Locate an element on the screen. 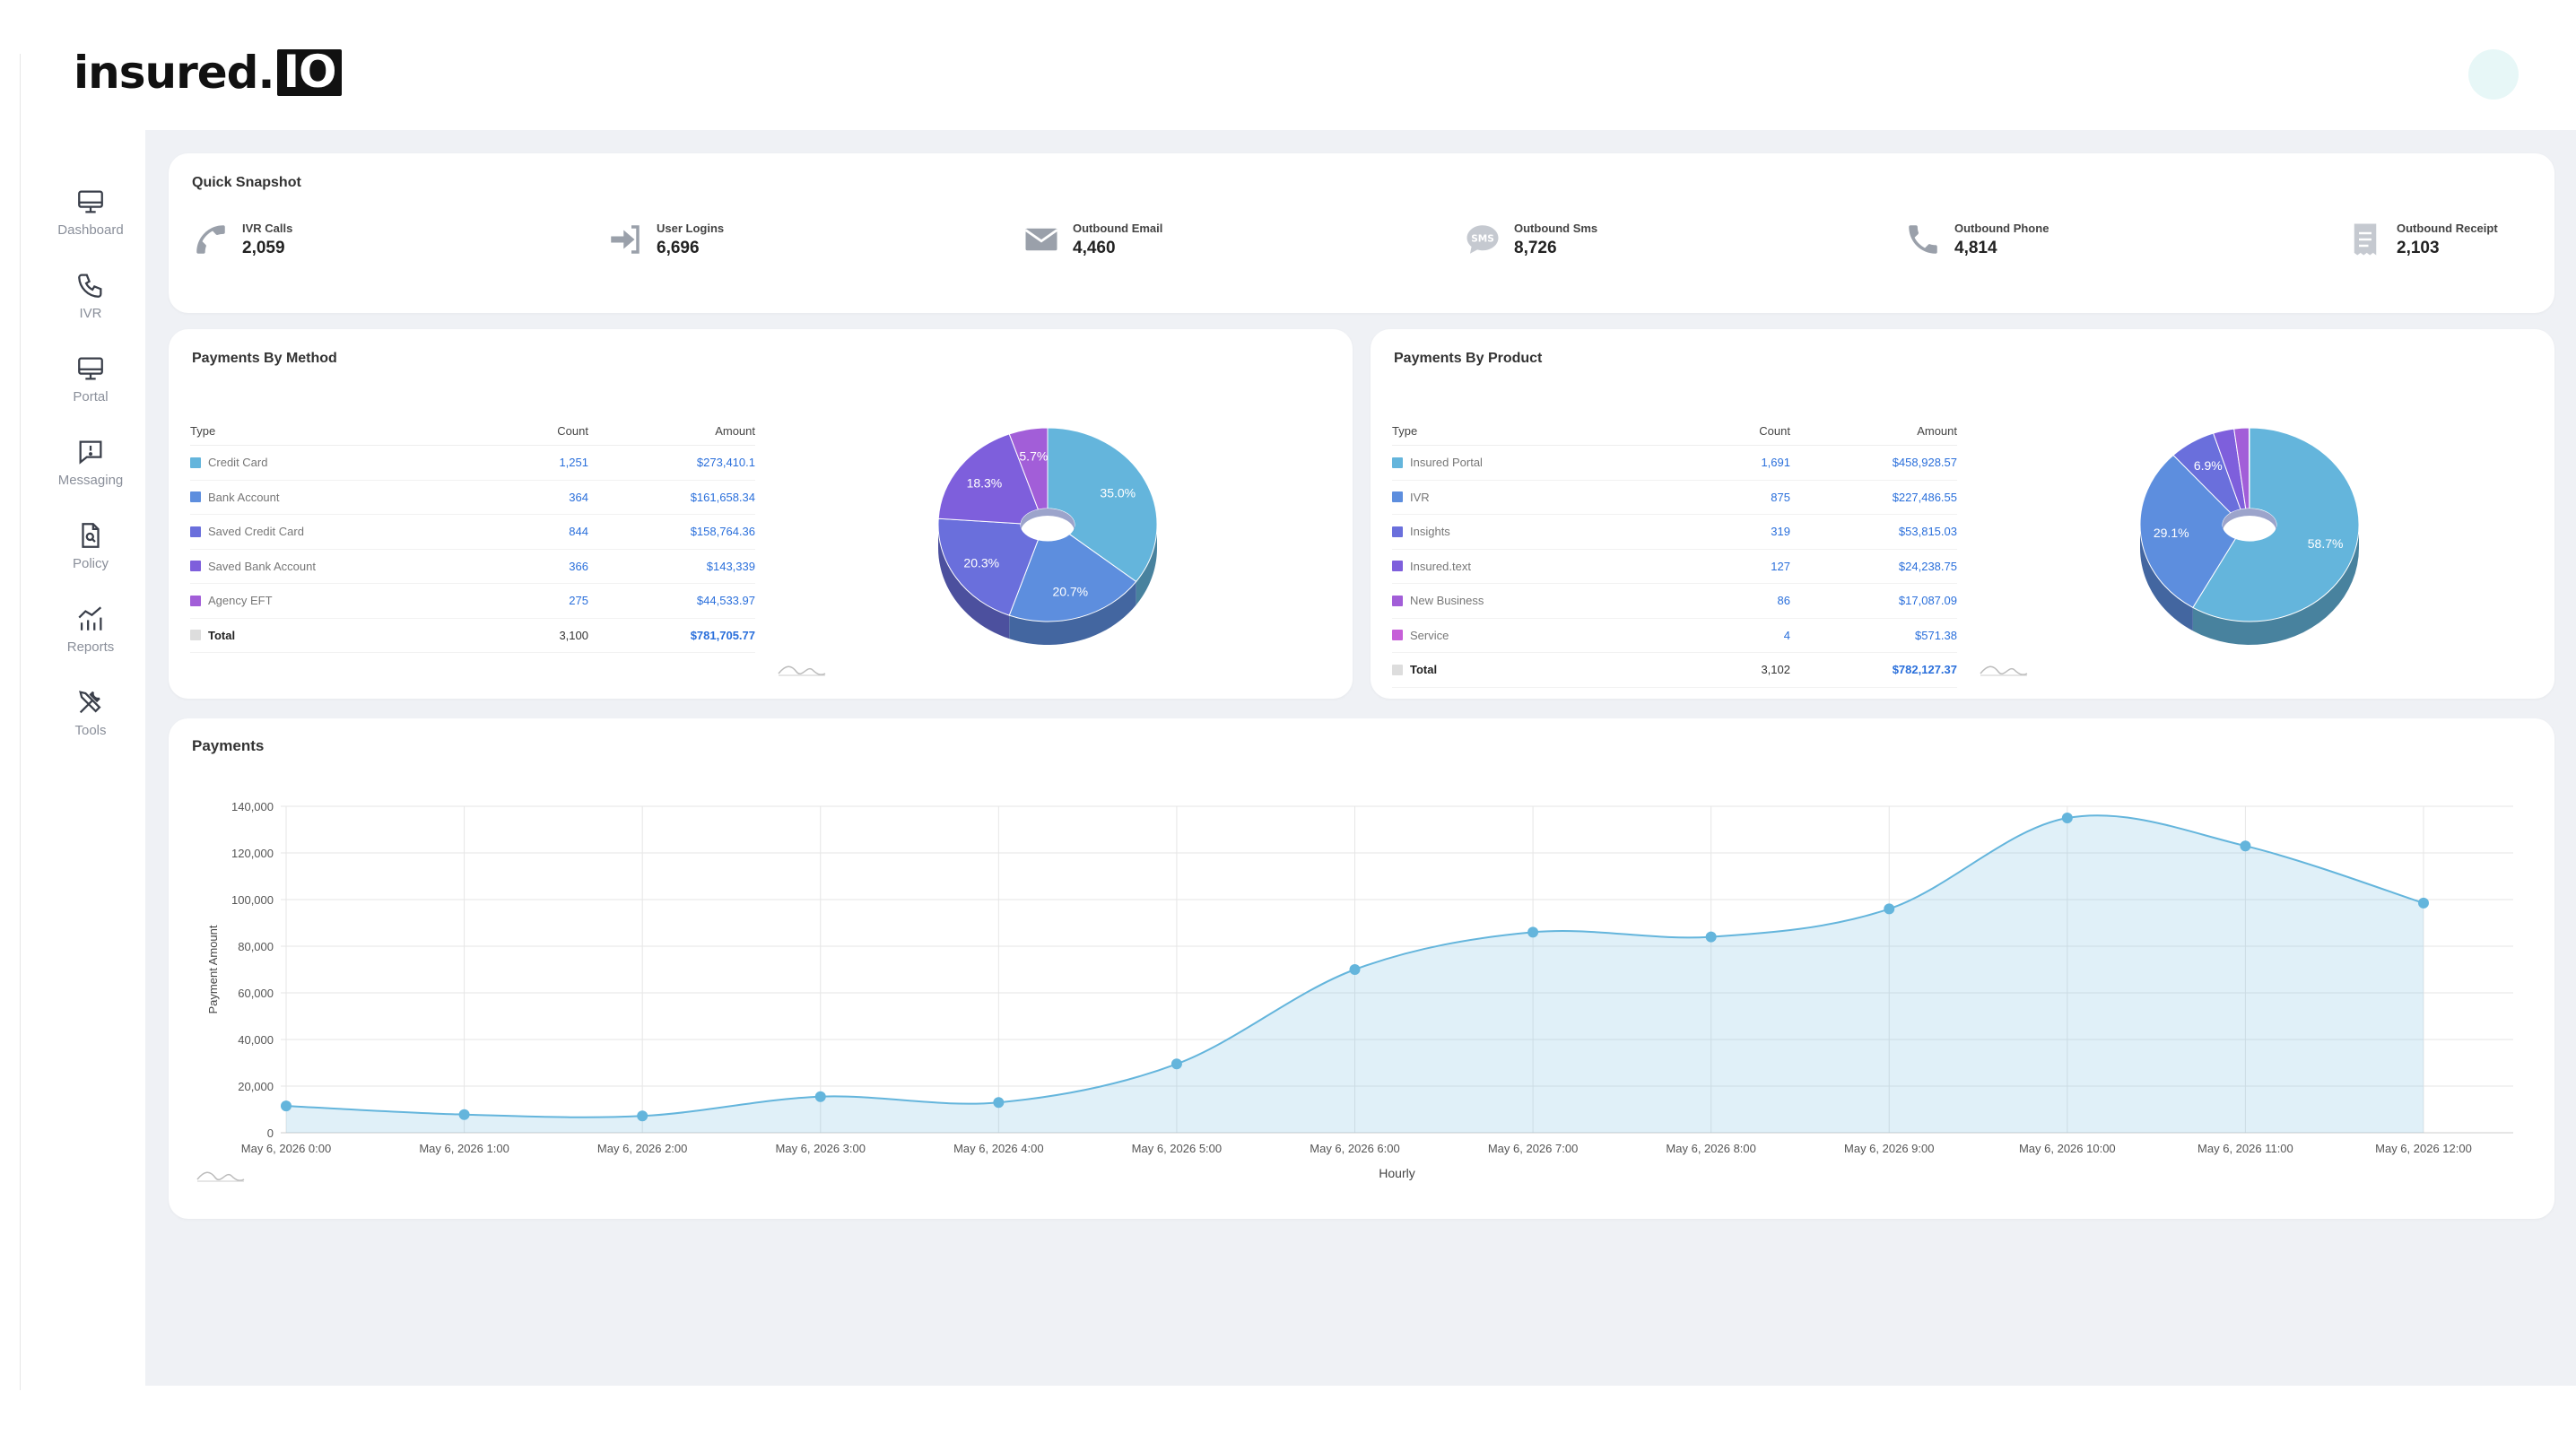 Image resolution: width=2576 pixels, height=1435 pixels. cell-amount: $227,486.55 is located at coordinates (1924, 497).